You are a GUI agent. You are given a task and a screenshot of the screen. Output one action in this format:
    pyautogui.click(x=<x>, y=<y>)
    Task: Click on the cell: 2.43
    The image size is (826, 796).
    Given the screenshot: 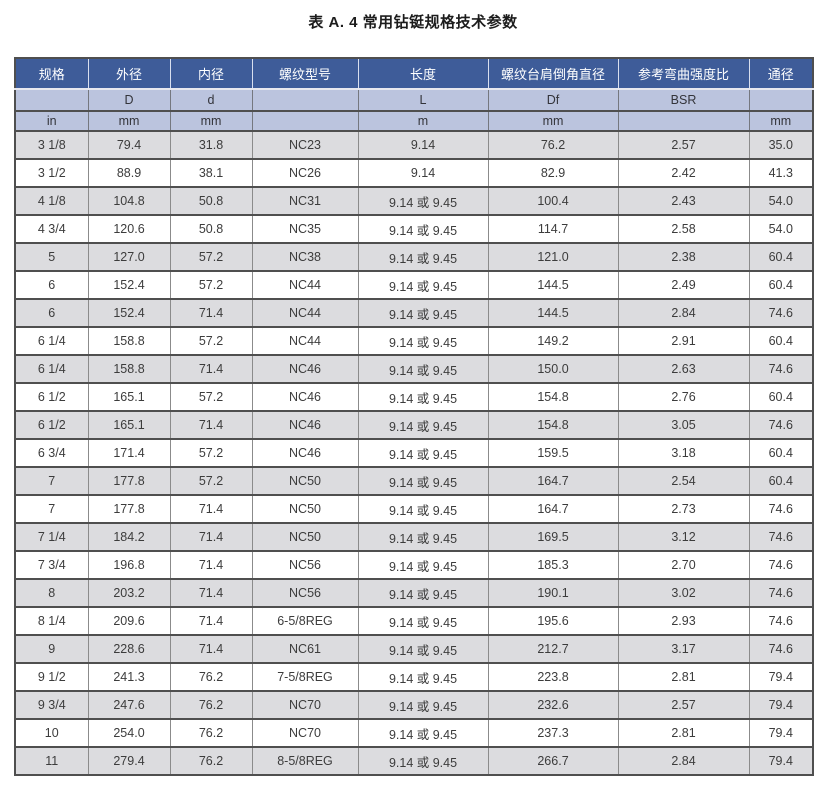 What is the action you would take?
    pyautogui.click(x=683, y=201)
    